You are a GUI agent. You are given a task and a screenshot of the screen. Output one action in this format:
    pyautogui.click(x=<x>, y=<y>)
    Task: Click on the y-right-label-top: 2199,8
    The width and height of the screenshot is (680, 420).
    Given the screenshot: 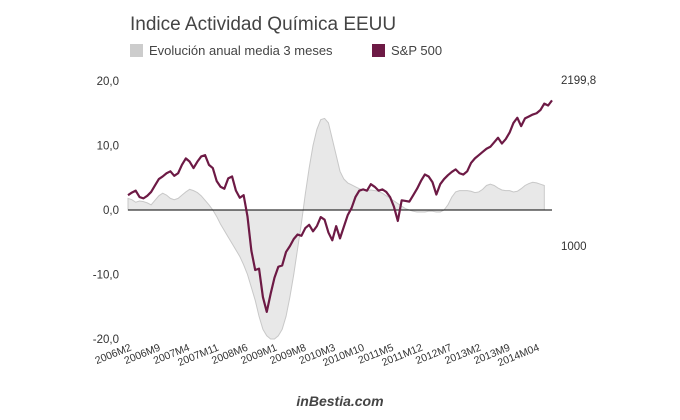 What is the action you would take?
    pyautogui.click(x=578, y=81)
    